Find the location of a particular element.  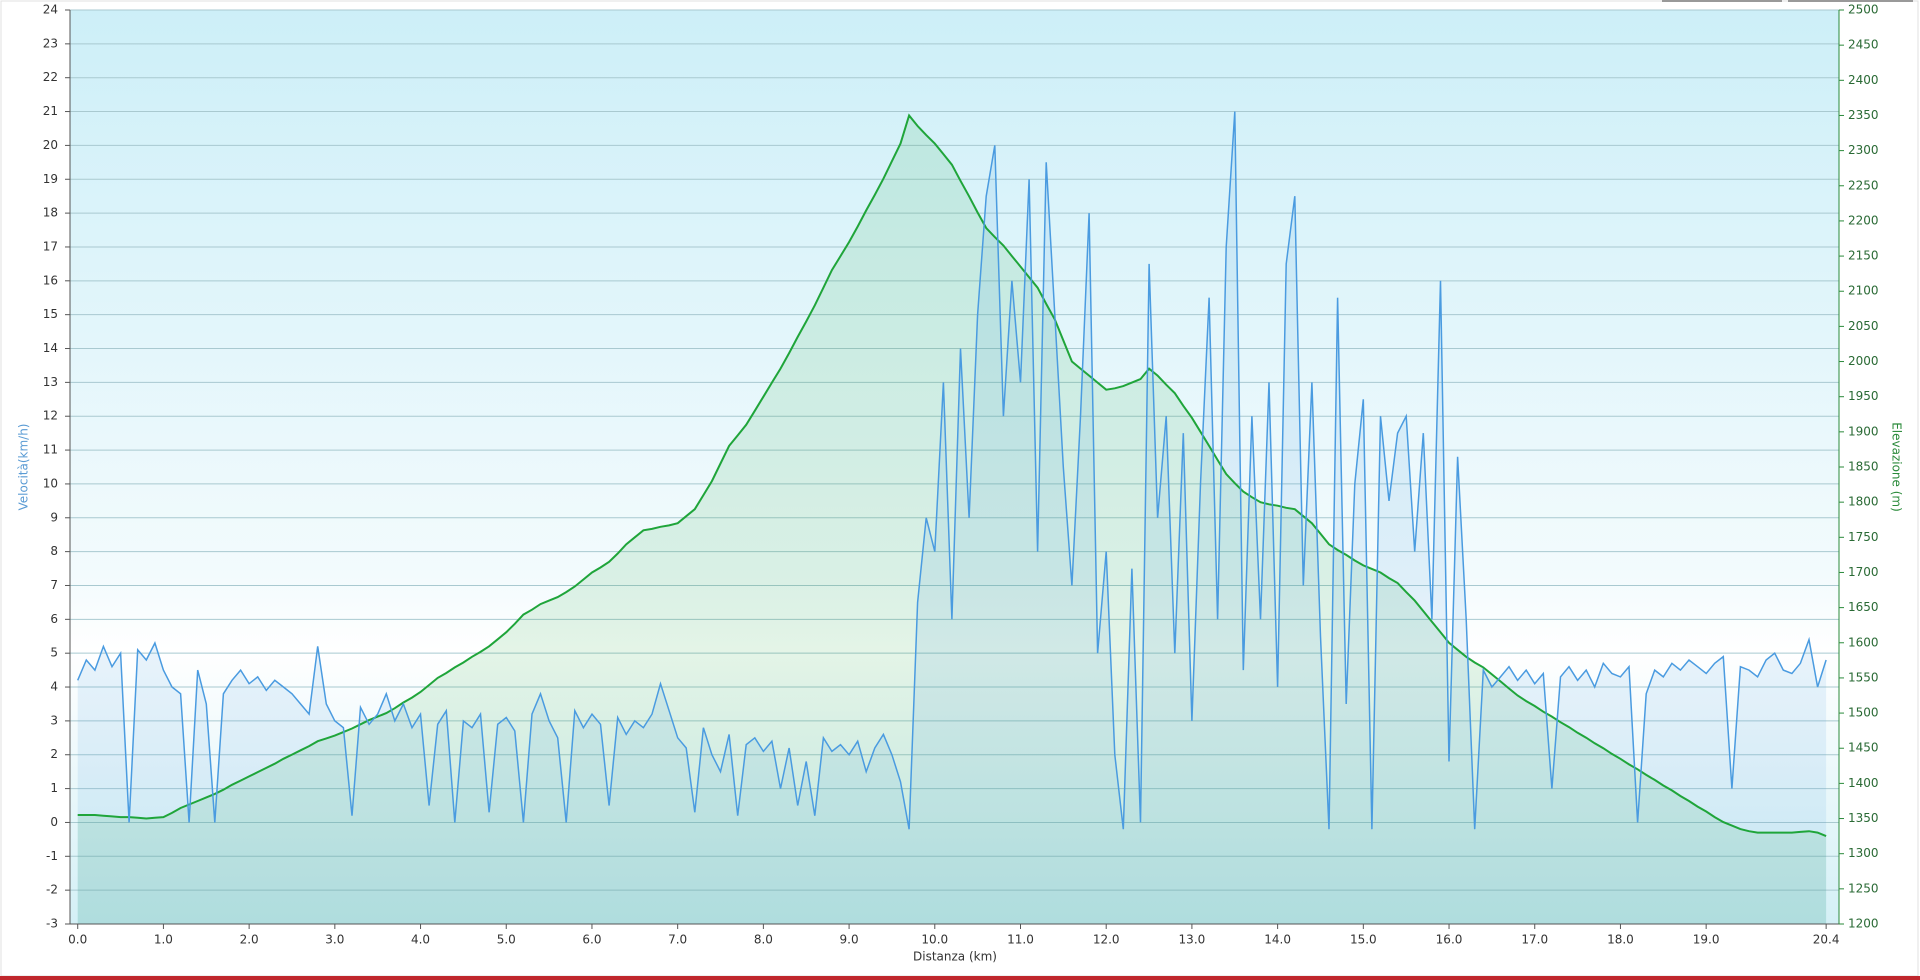

x-tick-label: 5.0 is located at coordinates (506, 940).